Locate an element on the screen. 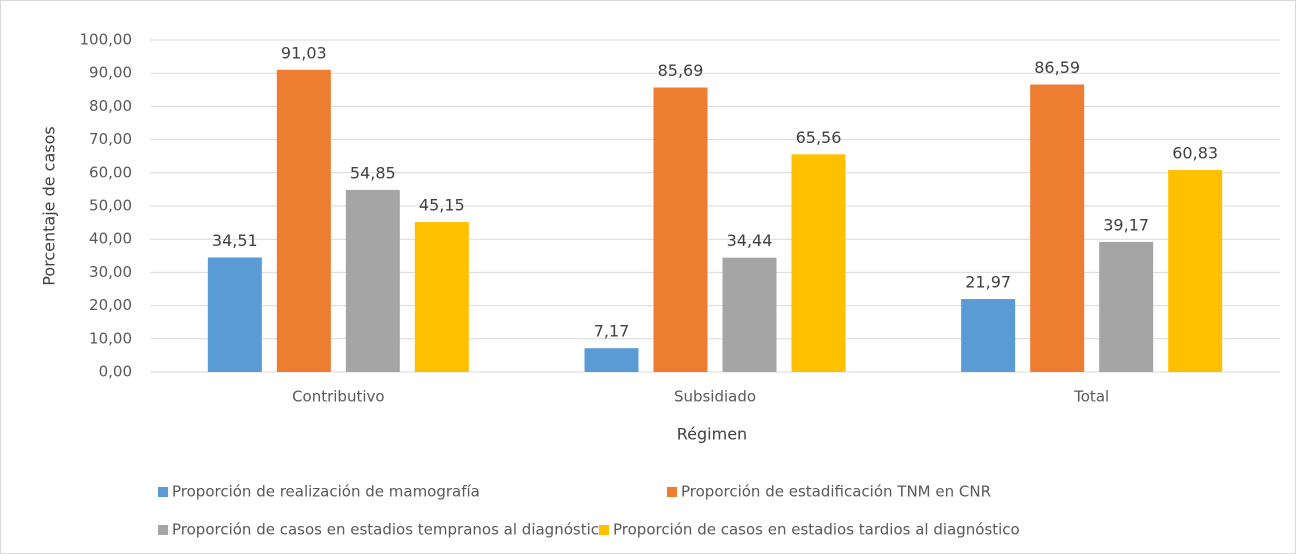  value-label: 65,56 is located at coordinates (819, 137).